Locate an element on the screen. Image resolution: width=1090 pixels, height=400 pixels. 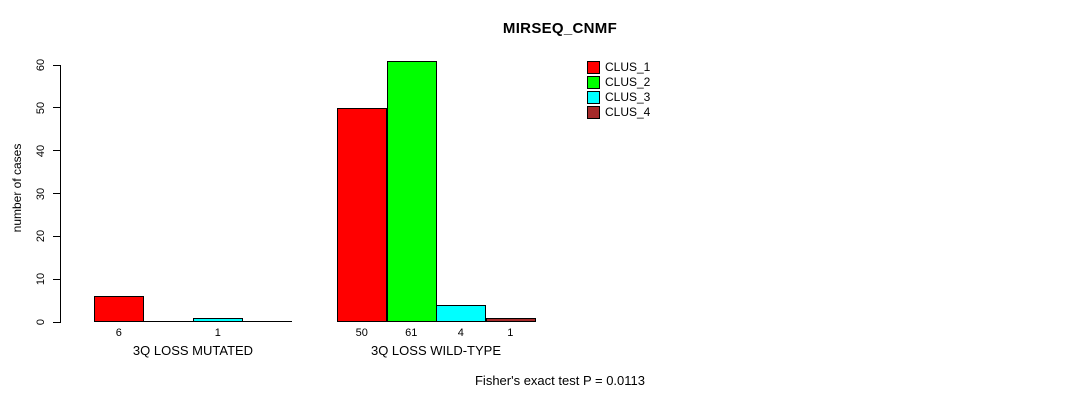
category-label: 3Q LOSS WILD-TYPE is located at coordinates (436, 350).